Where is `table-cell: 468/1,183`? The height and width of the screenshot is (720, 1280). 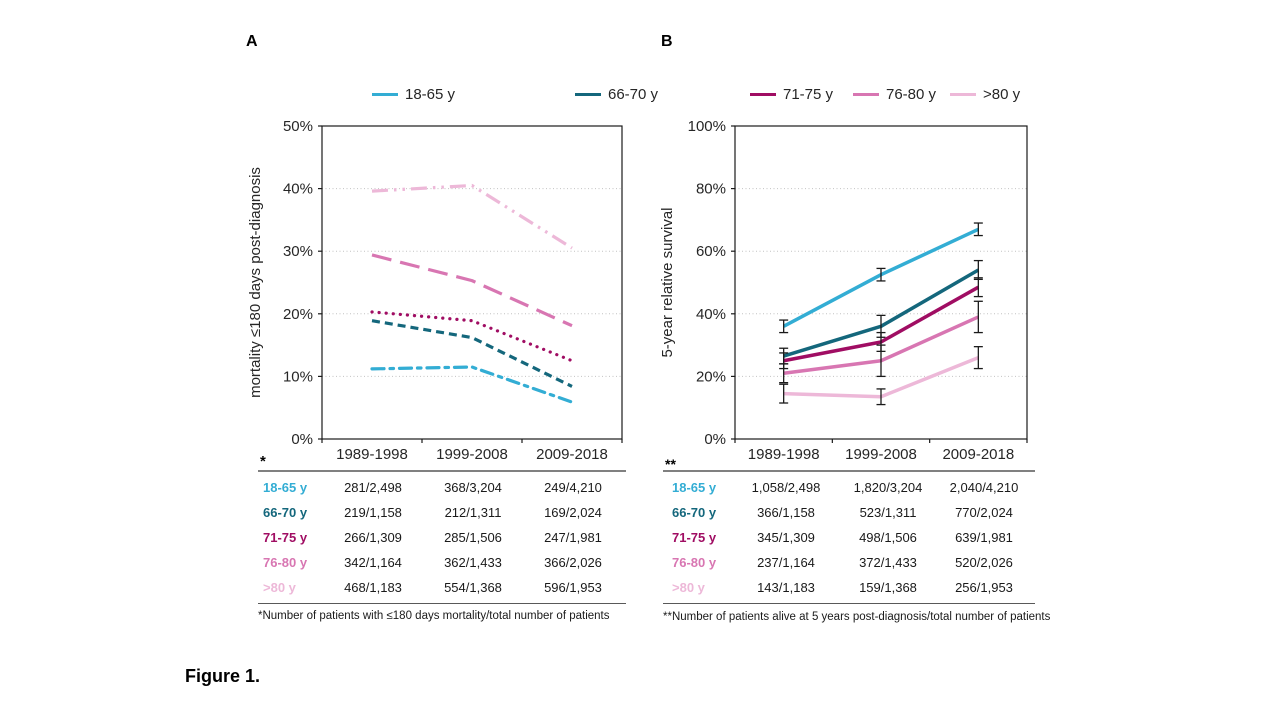
table-cell: 468/1,183 is located at coordinates (373, 587).